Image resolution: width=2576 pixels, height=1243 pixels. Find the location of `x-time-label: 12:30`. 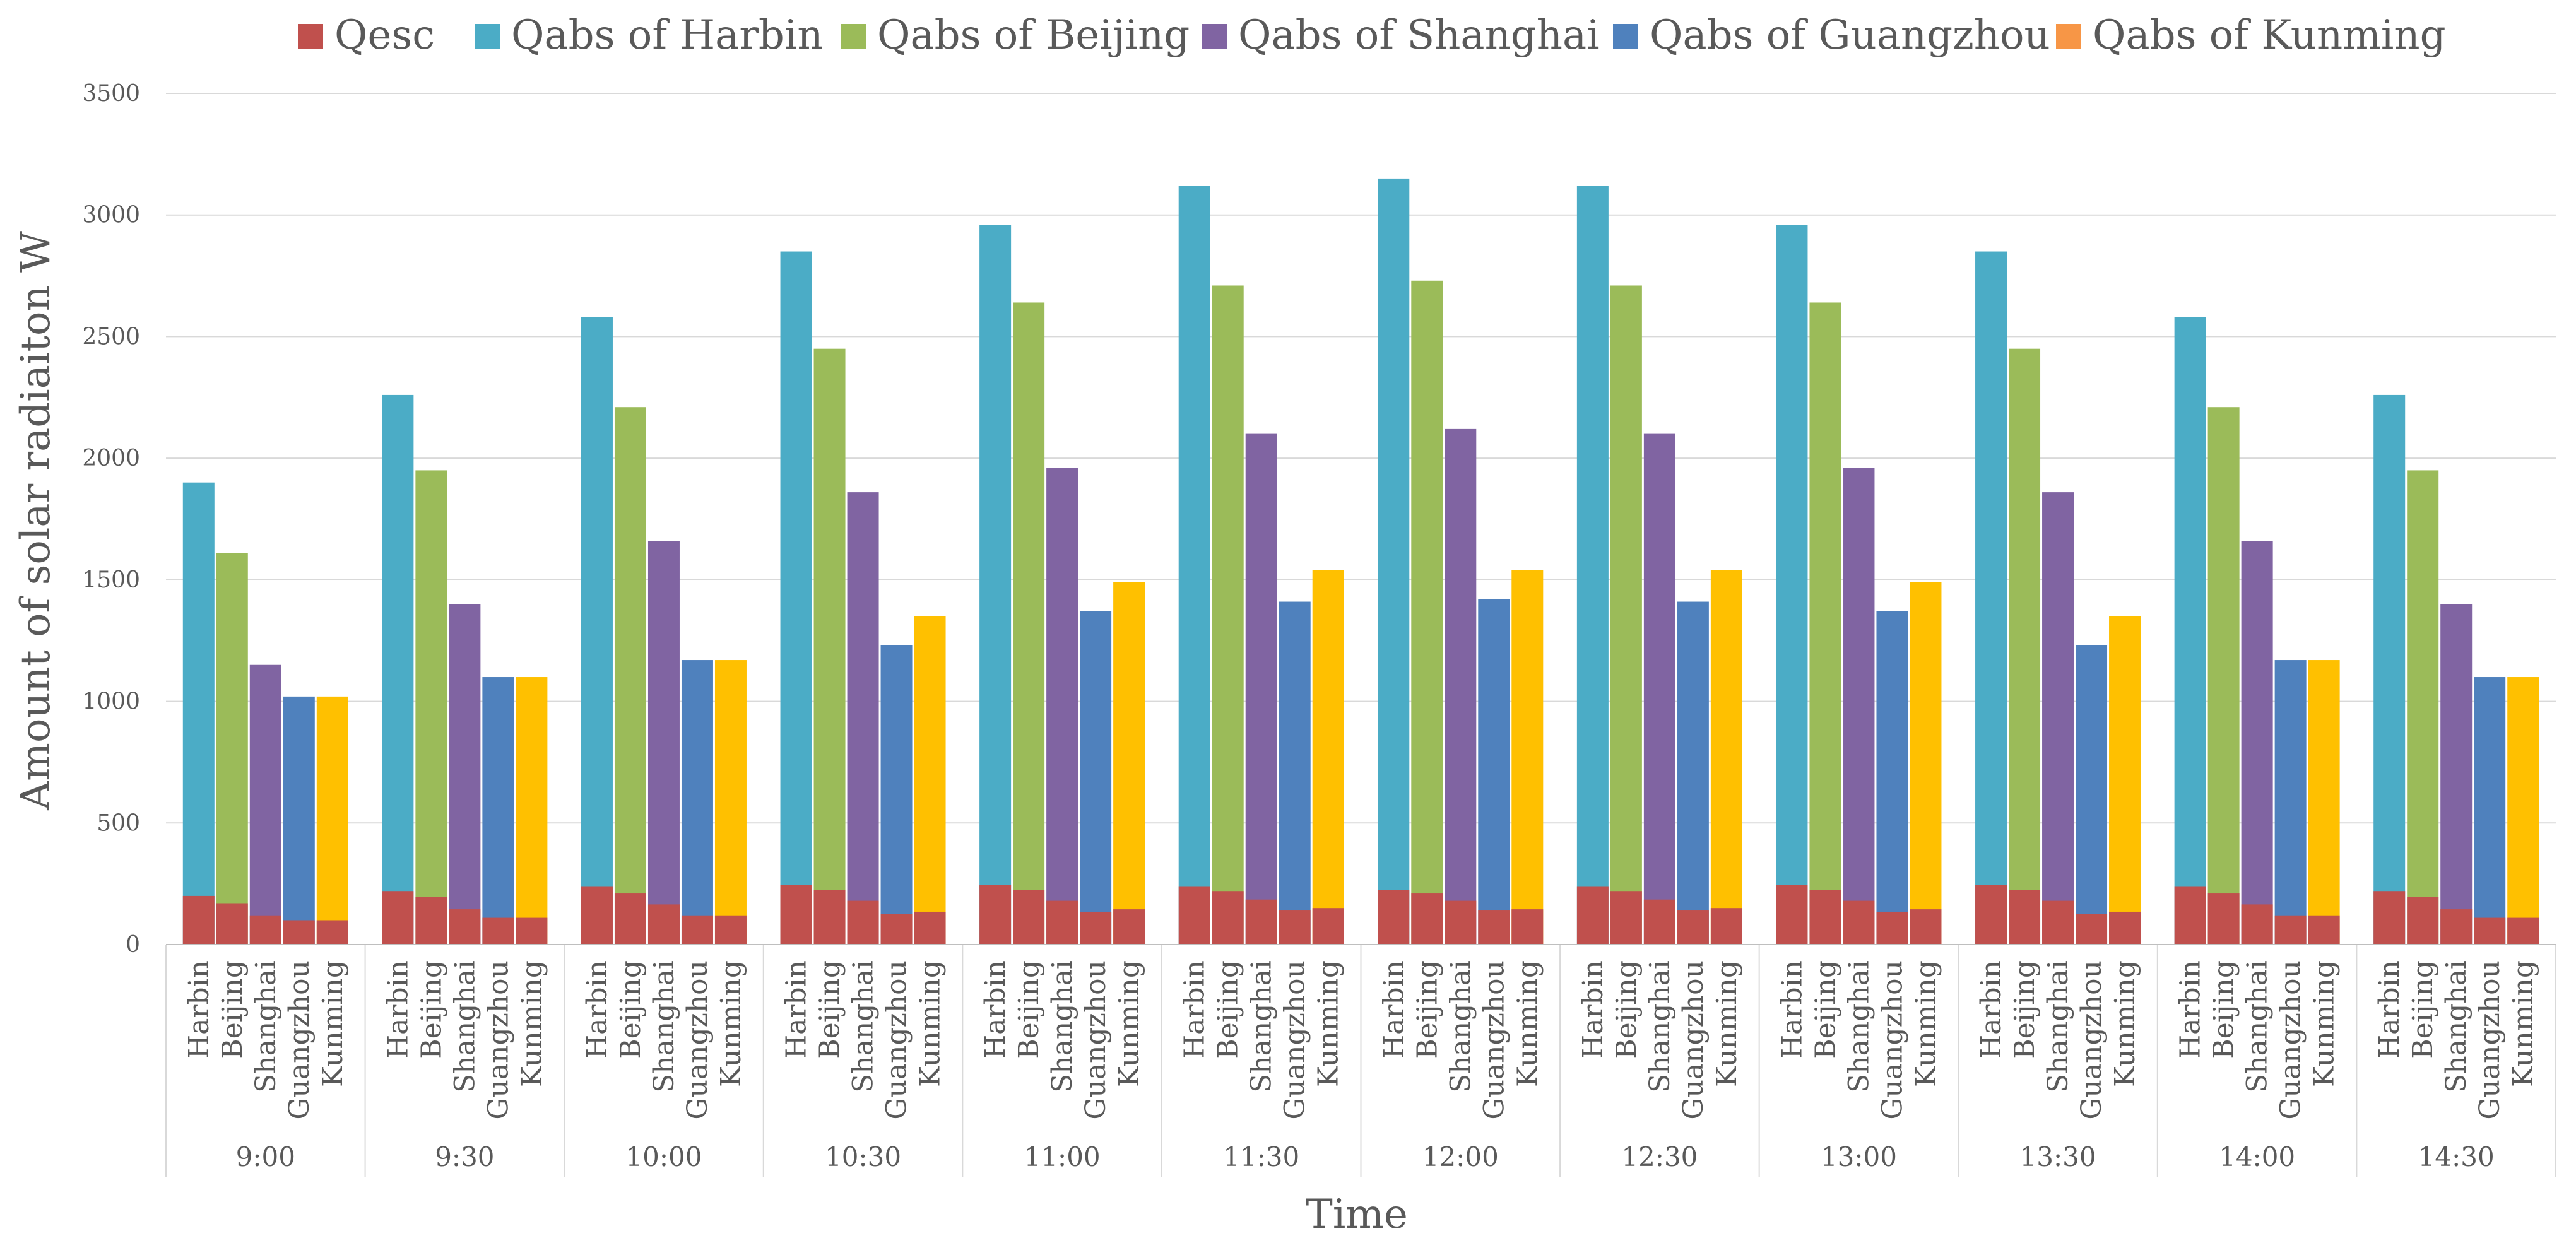

x-time-label: 12:30 is located at coordinates (1659, 1156).